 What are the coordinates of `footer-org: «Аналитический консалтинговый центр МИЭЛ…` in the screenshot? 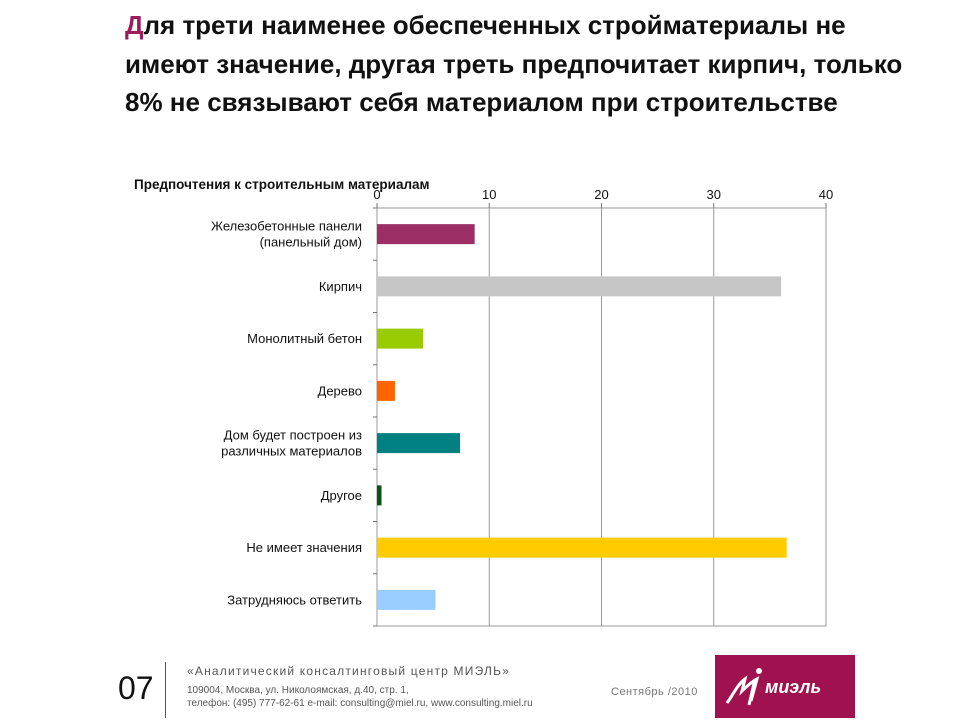 It's located at (349, 671).